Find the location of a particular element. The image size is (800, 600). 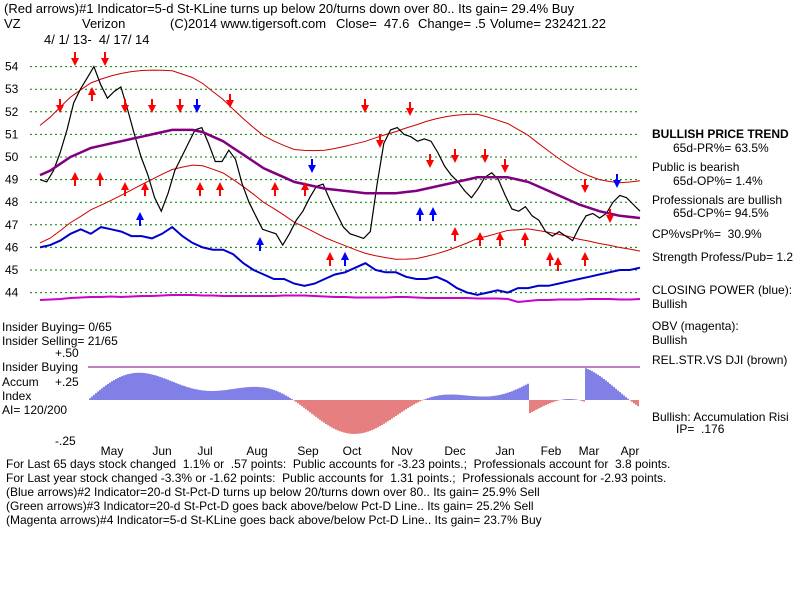

cp-vs-pr: CP%vsPr%= 30.9% is located at coordinates (707, 234).